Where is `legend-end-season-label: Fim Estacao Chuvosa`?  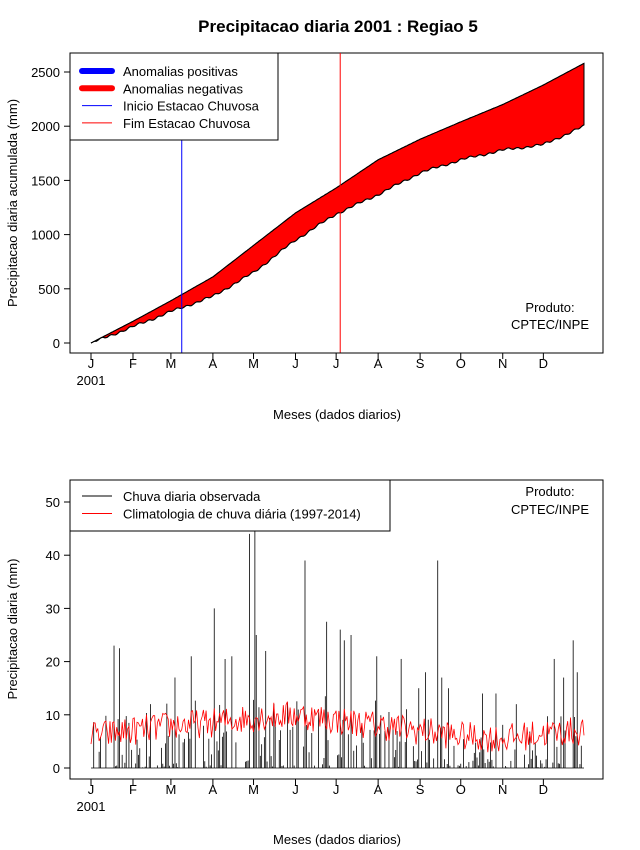 legend-end-season-label: Fim Estacao Chuvosa is located at coordinates (187, 123).